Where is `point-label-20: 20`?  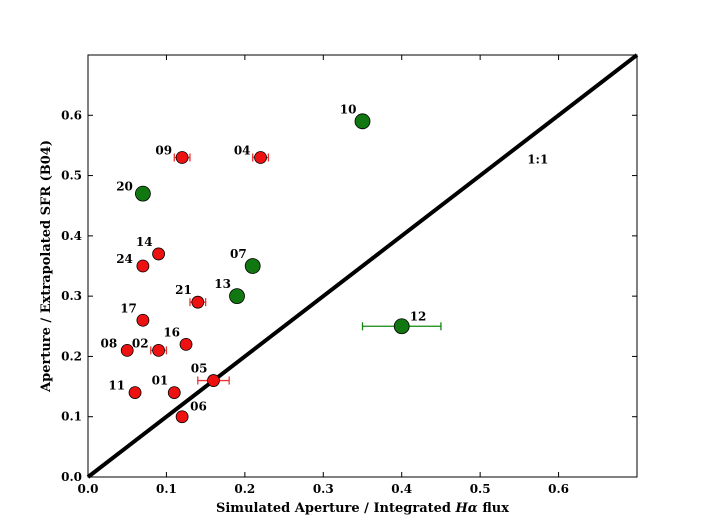
point-label-20: 20 is located at coordinates (124, 187).